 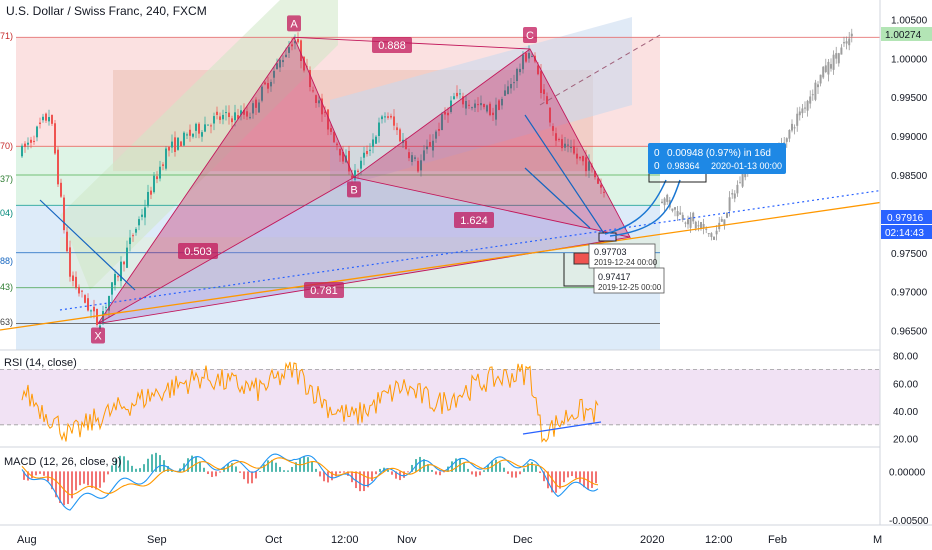 I want to click on fib-level-label: 88), so click(x=6, y=261).